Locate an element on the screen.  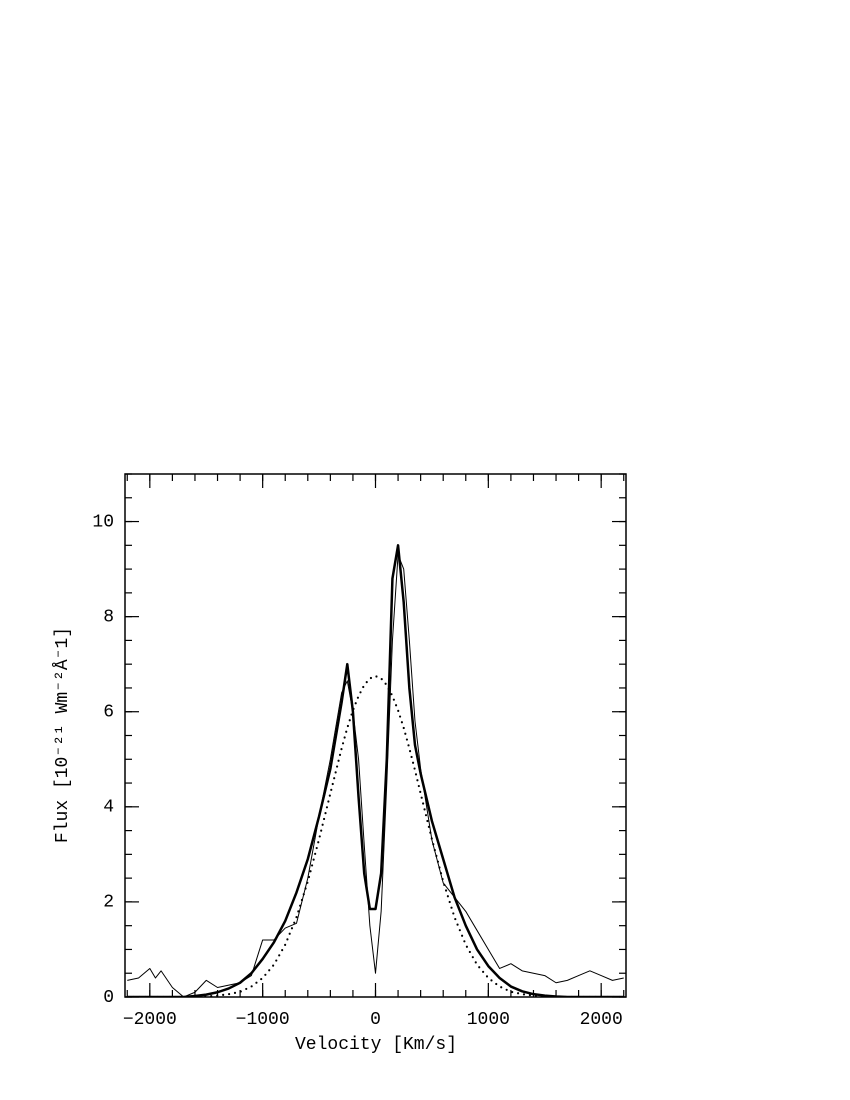
y-tick-label: 6 is located at coordinates (108, 712).